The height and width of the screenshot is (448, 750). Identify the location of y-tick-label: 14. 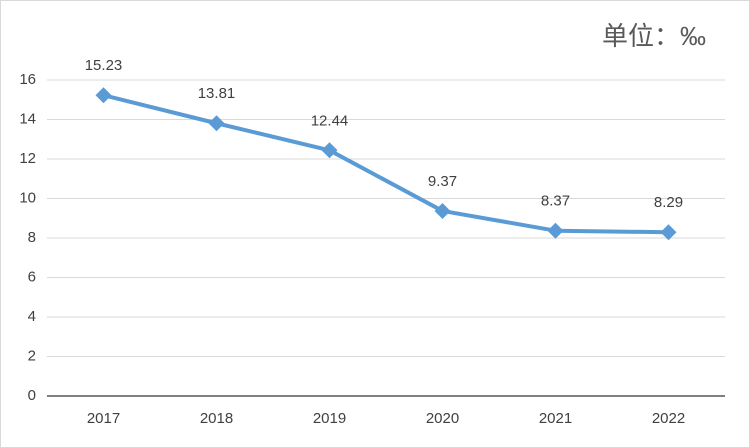
(27, 118).